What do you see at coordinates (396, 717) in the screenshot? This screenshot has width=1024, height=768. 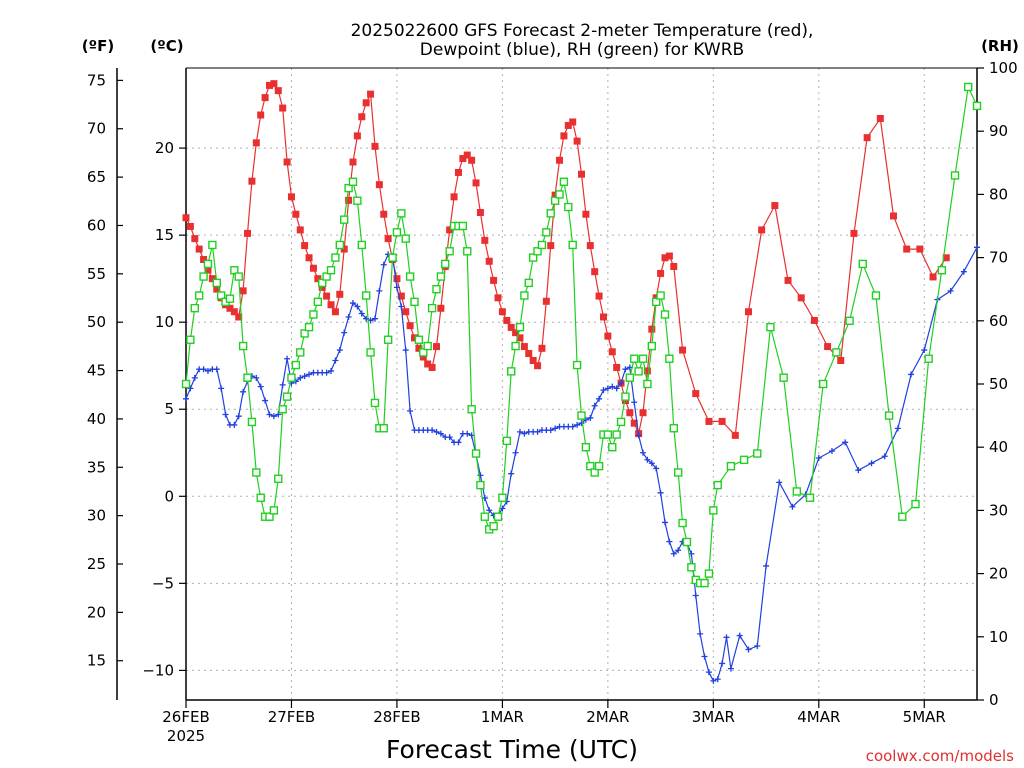 I see `time-tick-label: 28FEB` at bounding box center [396, 717].